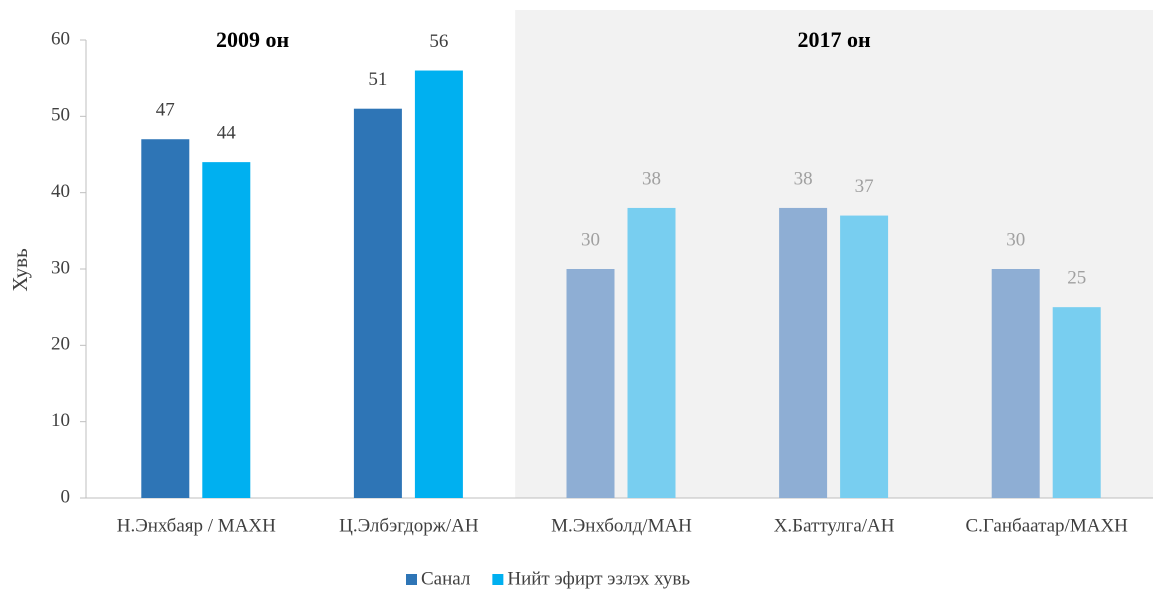 Image resolution: width=1153 pixels, height=592 pixels. Describe the element at coordinates (377, 79) in the screenshot. I see `value-label: 51` at that location.